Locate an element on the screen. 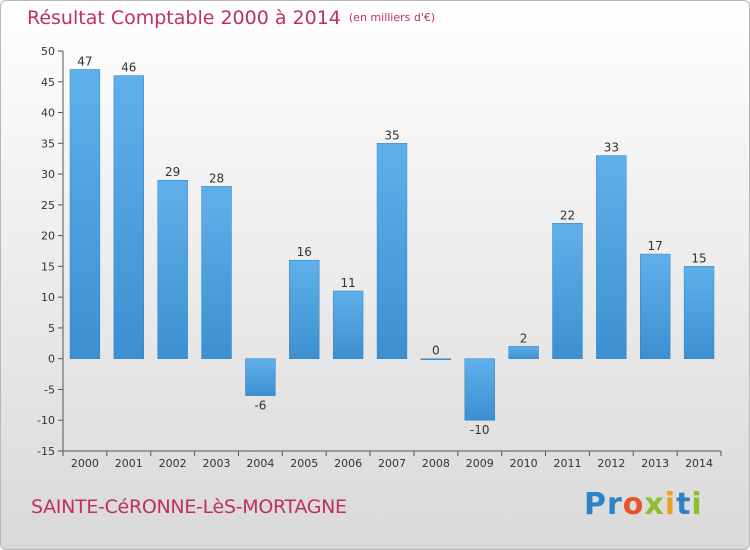 This screenshot has height=550, width=750. town-name: SAINTE-CéRONNE-LèS-MORTAGNE is located at coordinates (189, 507).